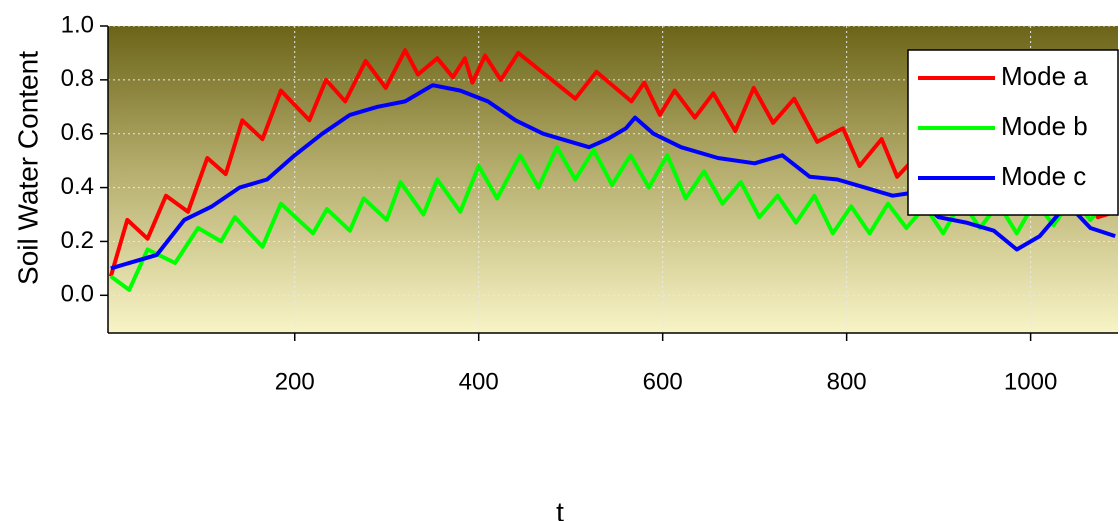 This screenshot has width=1120, height=521. Describe the element at coordinates (663, 381) in the screenshot. I see `x-tick-label: 600` at that location.